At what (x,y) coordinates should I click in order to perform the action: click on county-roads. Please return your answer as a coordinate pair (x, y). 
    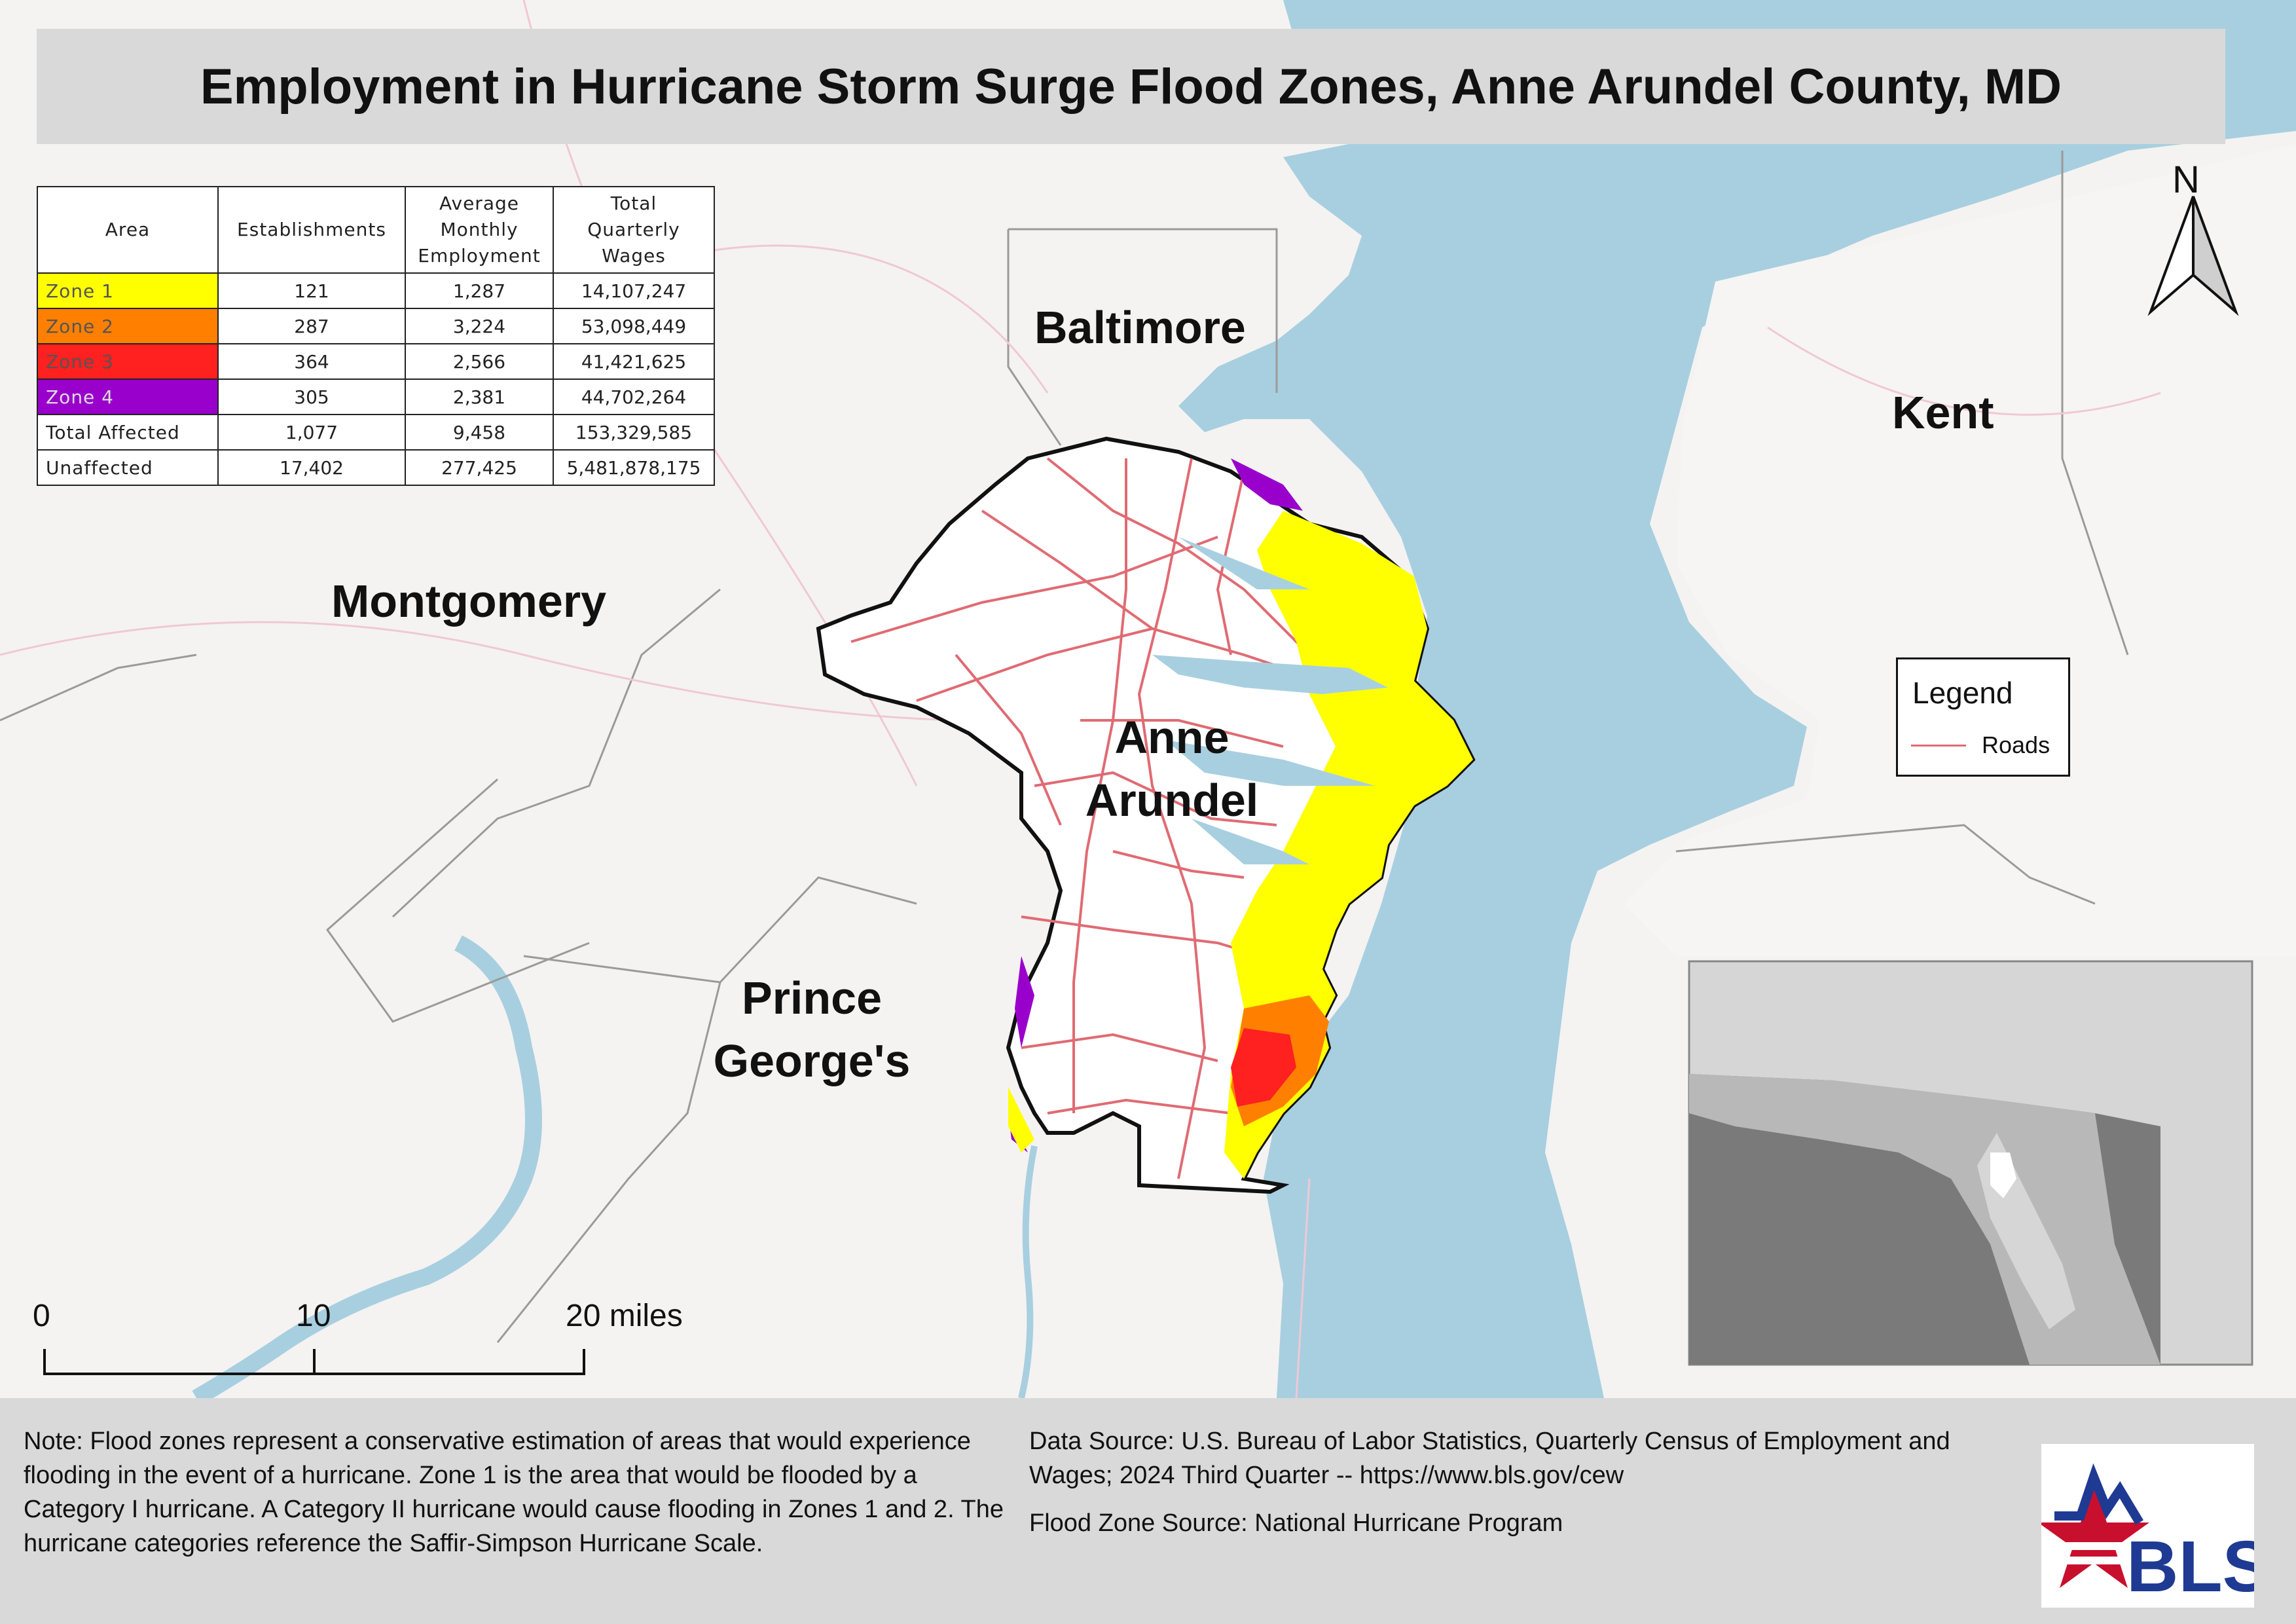
    Looking at the image, I should click on (1100, 818).